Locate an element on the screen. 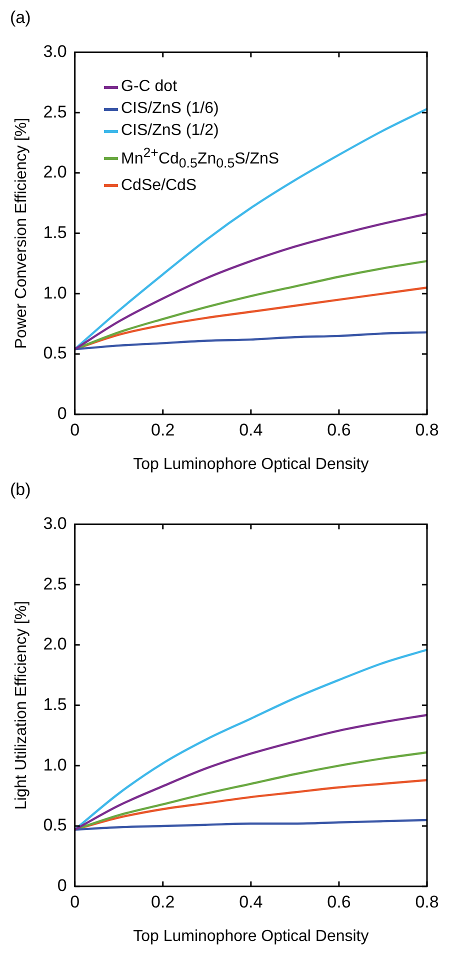 This screenshot has height=962, width=453. legend-label: CIS/ZnS (1/2) is located at coordinates (170, 131).